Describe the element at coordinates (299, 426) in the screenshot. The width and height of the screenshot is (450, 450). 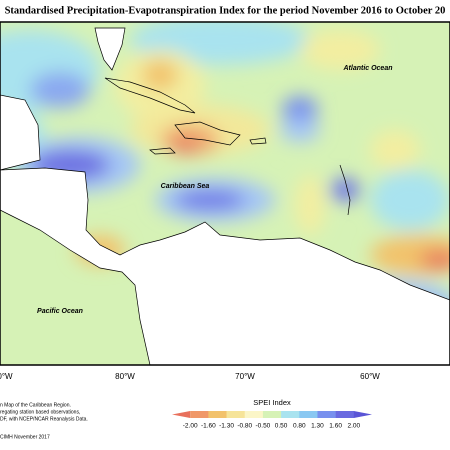
I see `legend-tick-label: 0.80` at that location.